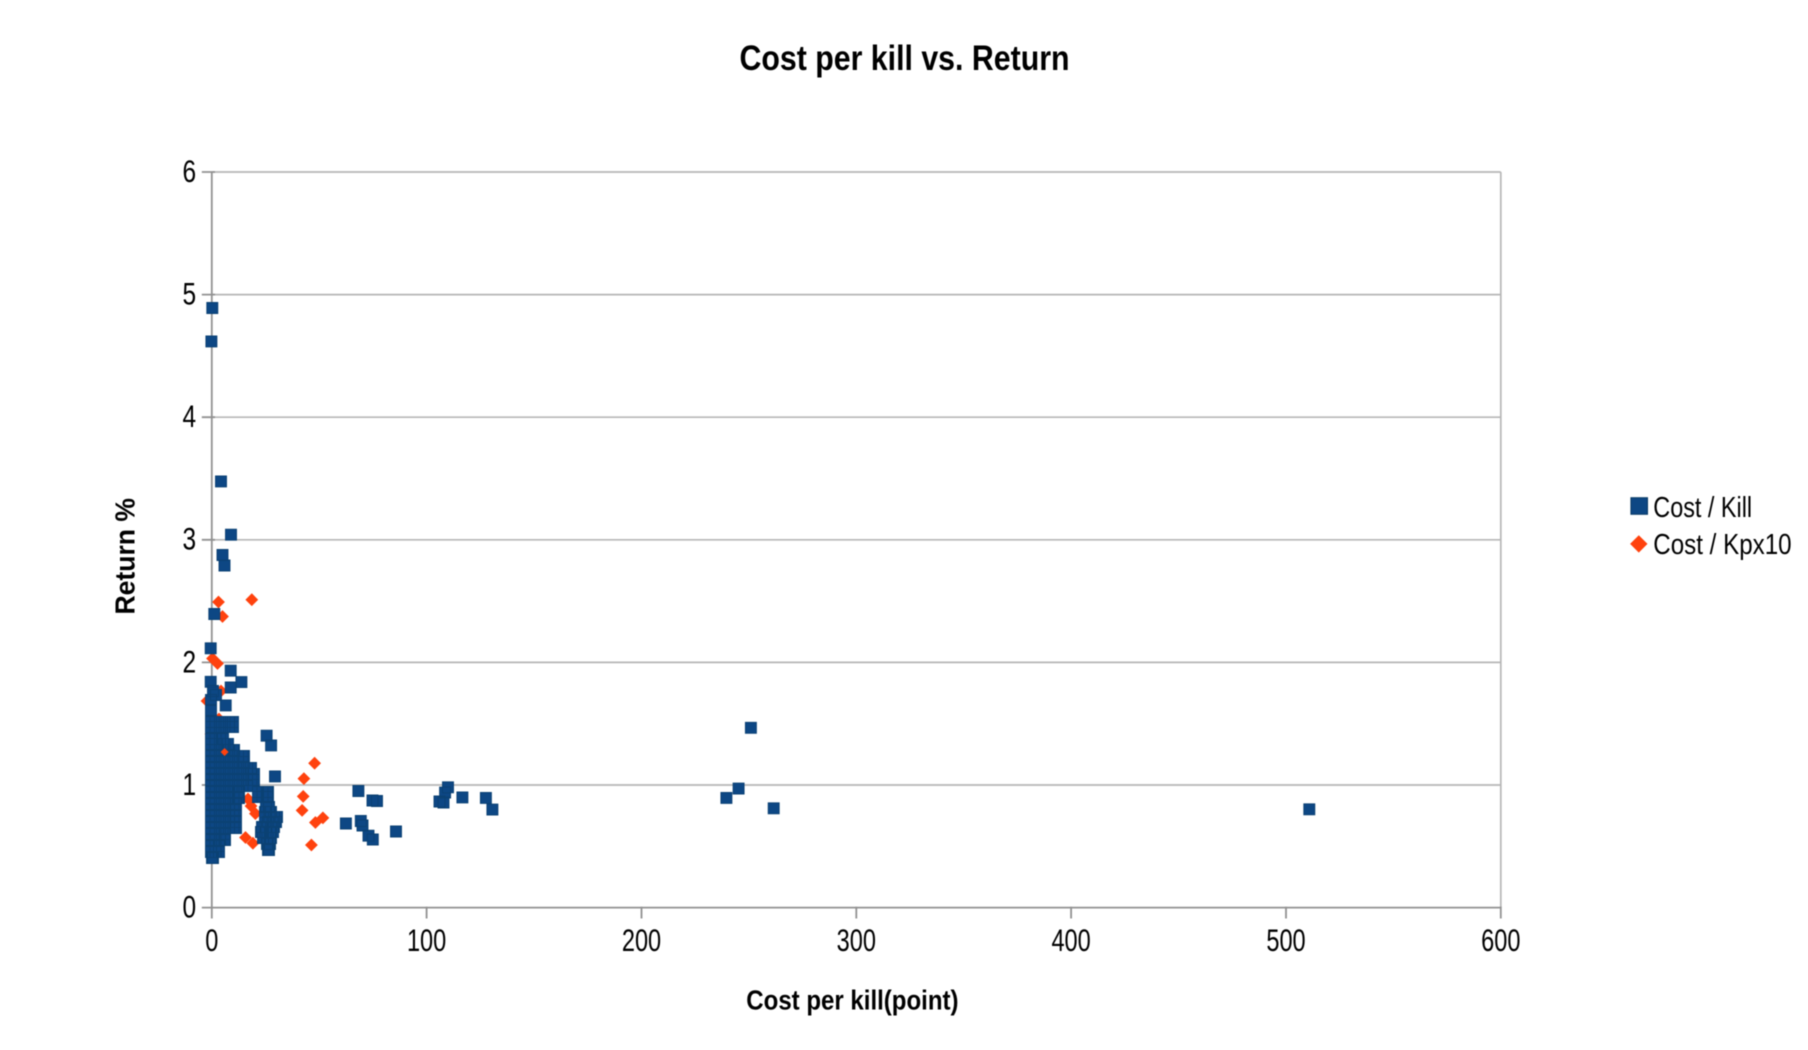 This screenshot has height=1050, width=1808. I want to click on svg-text: Return %, so click(125, 556).